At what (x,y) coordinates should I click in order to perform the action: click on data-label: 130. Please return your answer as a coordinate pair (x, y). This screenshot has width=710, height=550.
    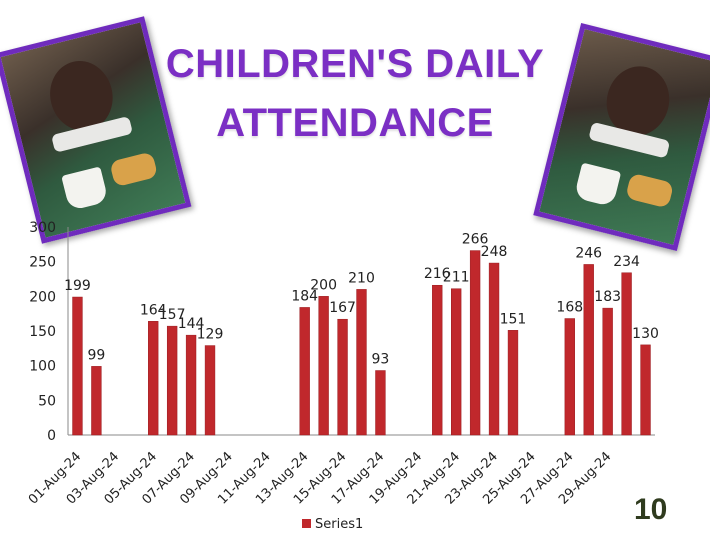
    Looking at the image, I should click on (645, 334).